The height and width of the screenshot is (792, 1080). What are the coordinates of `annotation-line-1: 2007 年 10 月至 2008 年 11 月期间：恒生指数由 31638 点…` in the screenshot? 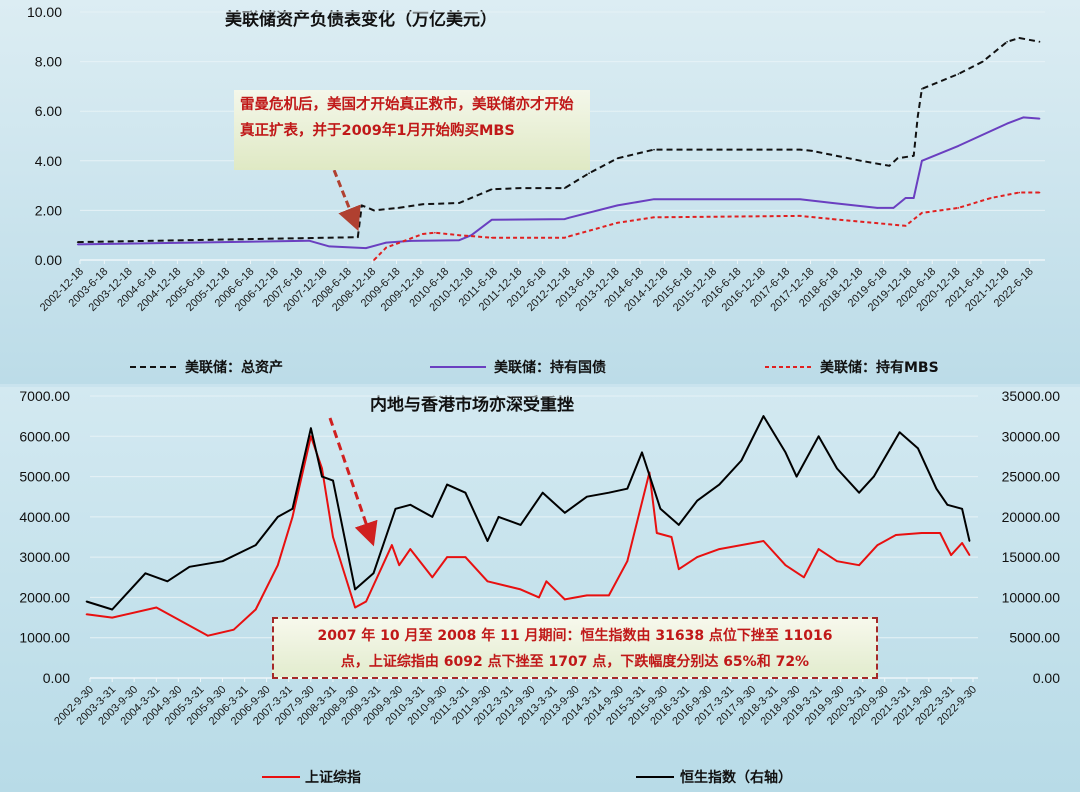 It's located at (575, 636).